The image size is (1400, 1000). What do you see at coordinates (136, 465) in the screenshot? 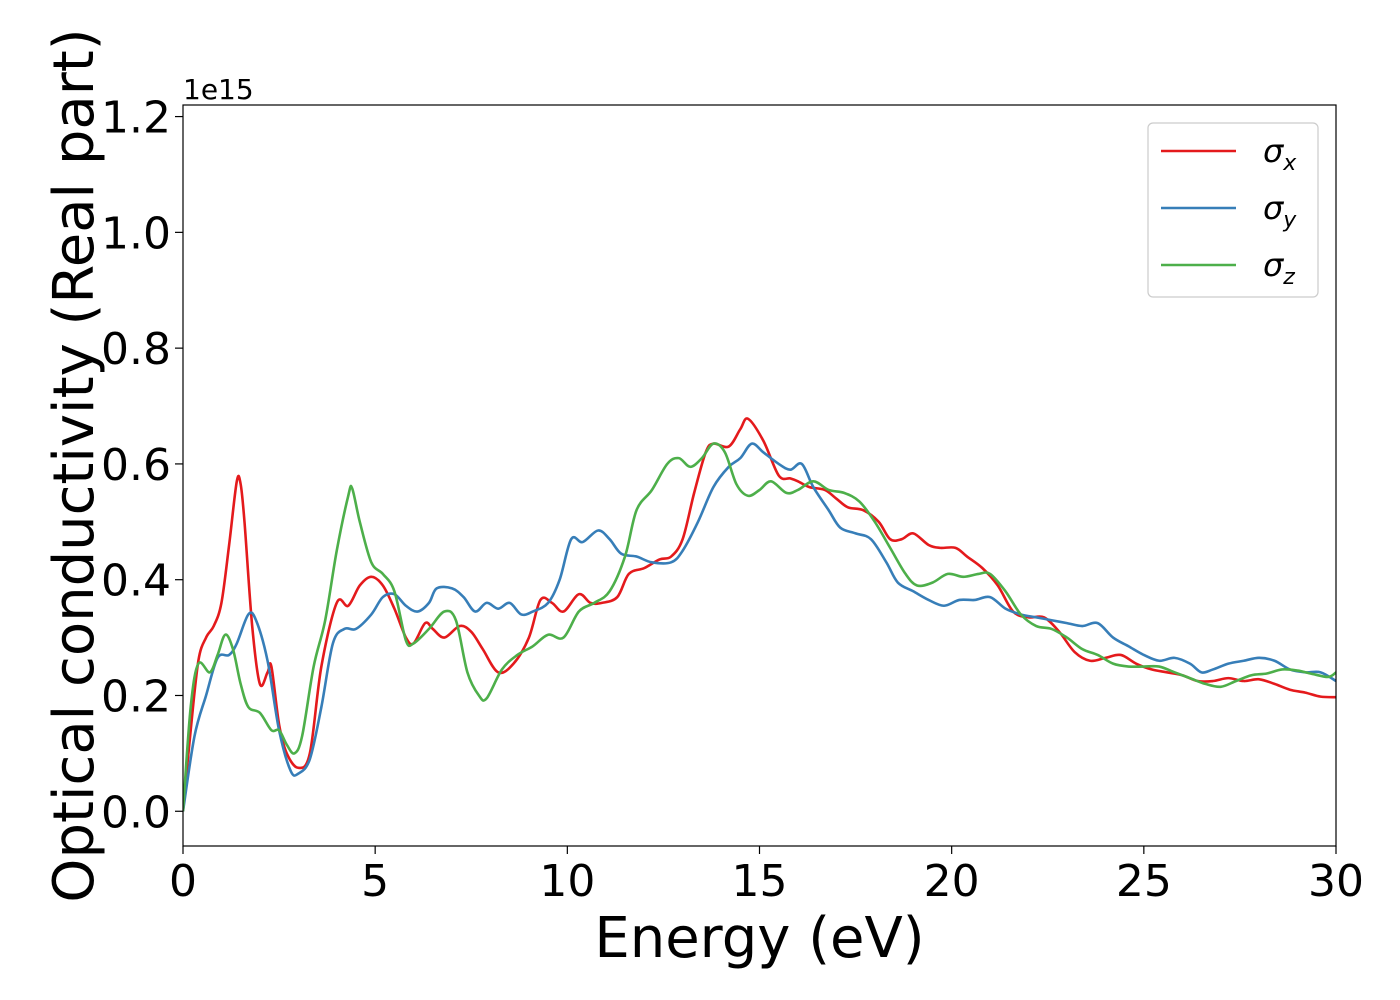
I see `y-tick-label: 0.6` at bounding box center [136, 465].